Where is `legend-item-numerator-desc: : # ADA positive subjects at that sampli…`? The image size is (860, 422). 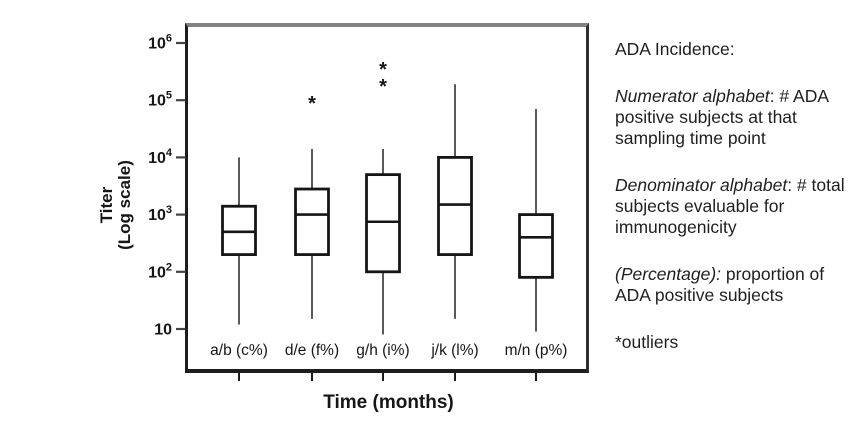
legend-item-numerator-desc: : # ADA positive subjects at that sampli… is located at coordinates (722, 117).